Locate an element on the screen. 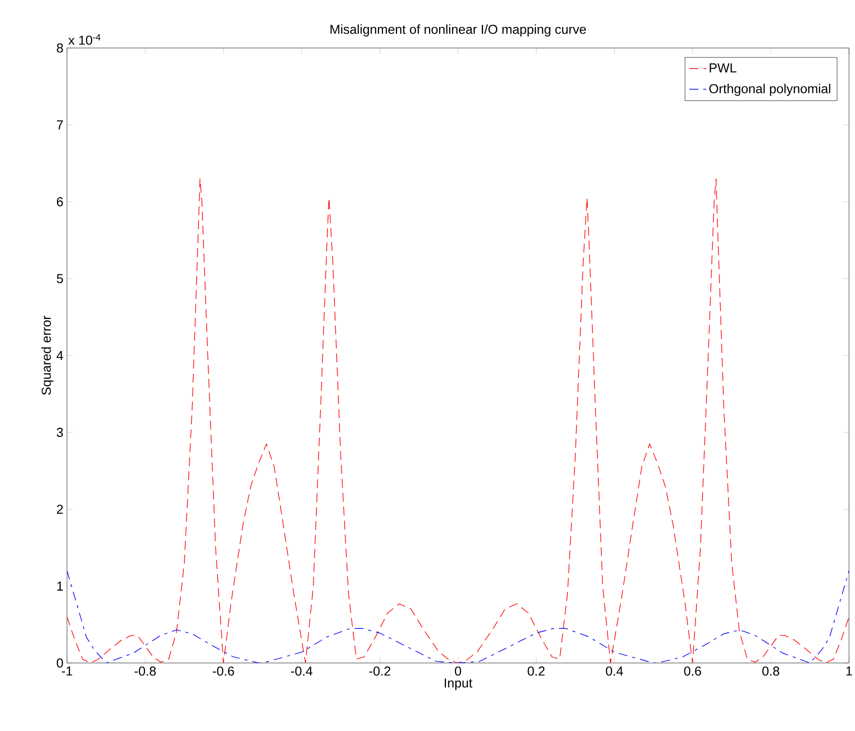 Image resolution: width=855 pixels, height=731 pixels. y-tick-label: 7 is located at coordinates (59, 125).